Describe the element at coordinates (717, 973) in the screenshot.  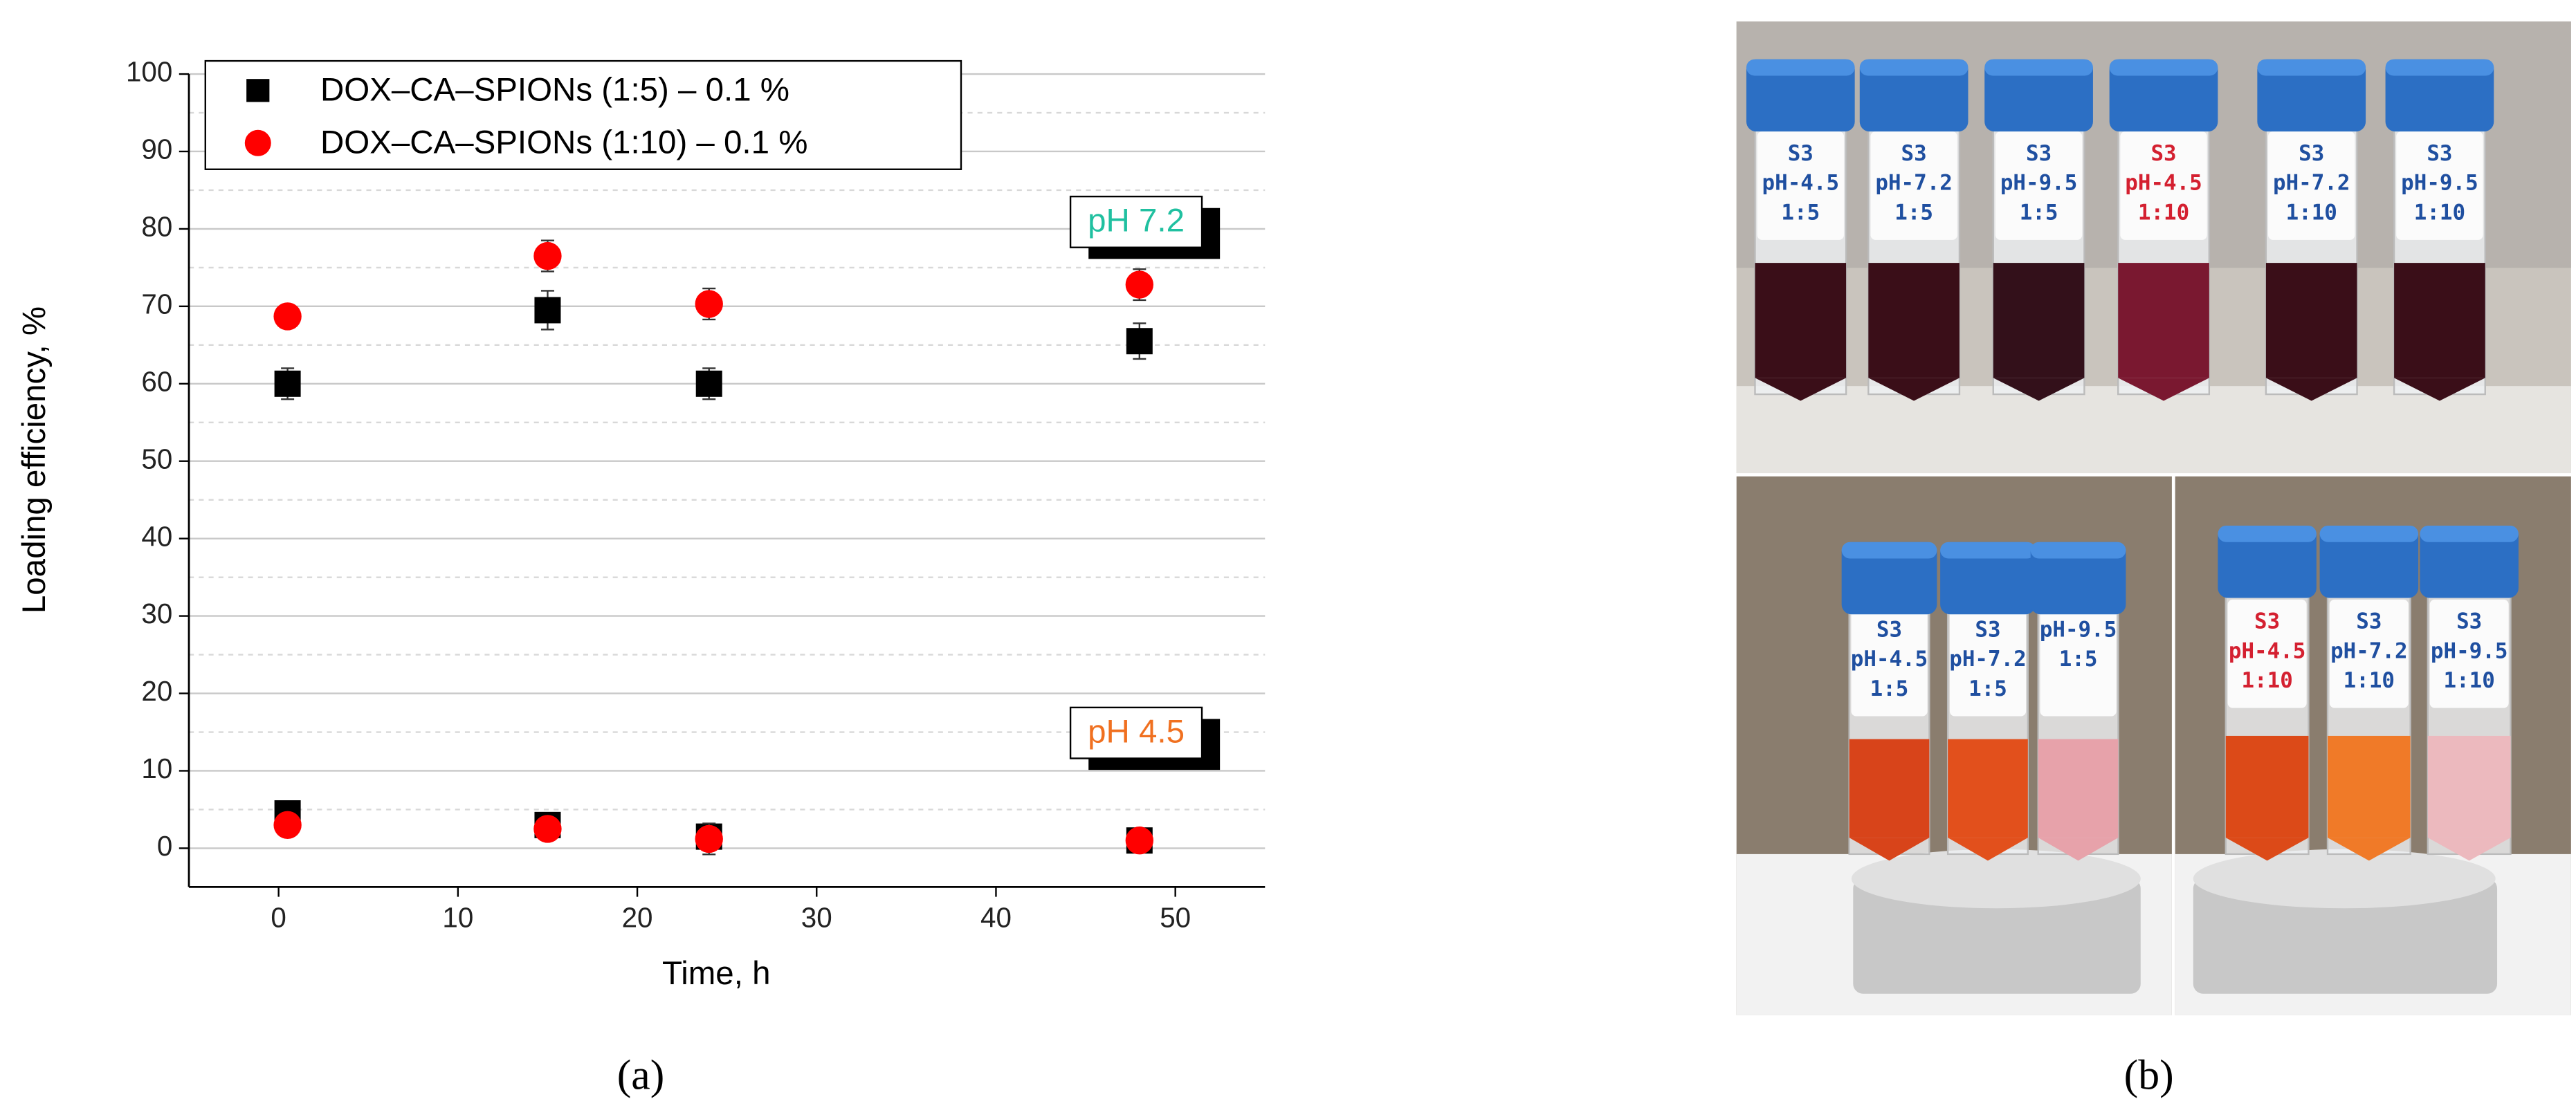
I see `x-axis-label: Time, h` at that location.